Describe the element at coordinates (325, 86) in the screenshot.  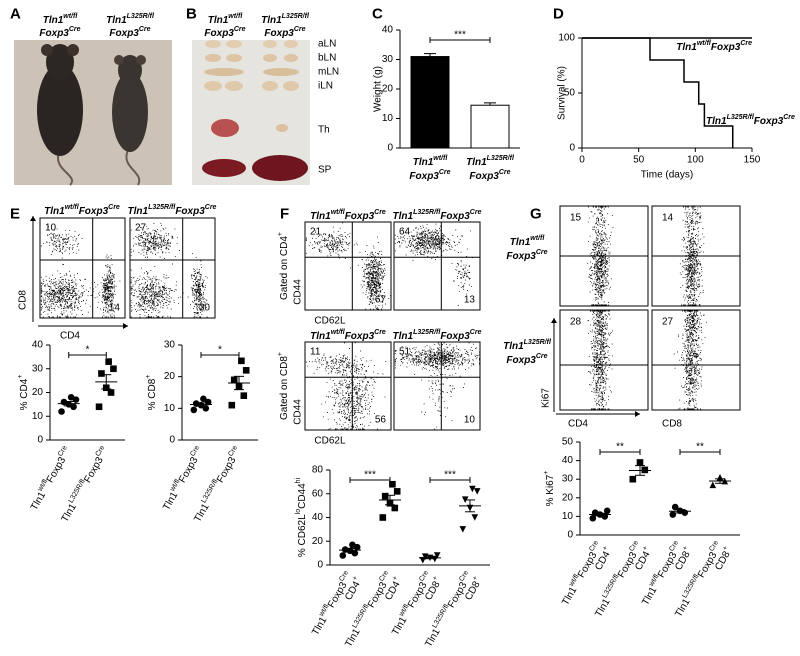
I see `organ-label: iLN` at that location.